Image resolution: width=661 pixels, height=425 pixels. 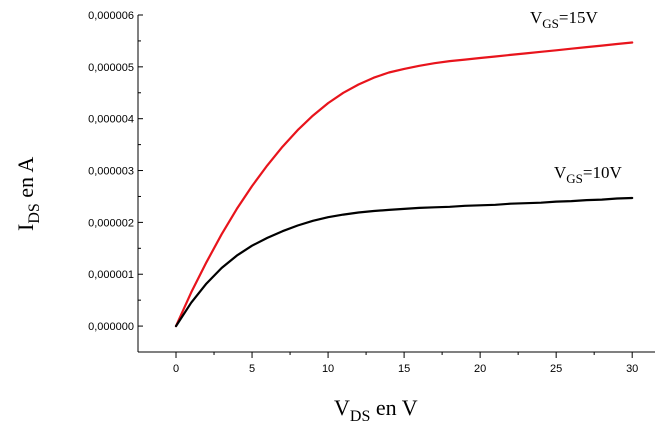 I want to click on y-tick-label: 0,000004, so click(x=111, y=120).